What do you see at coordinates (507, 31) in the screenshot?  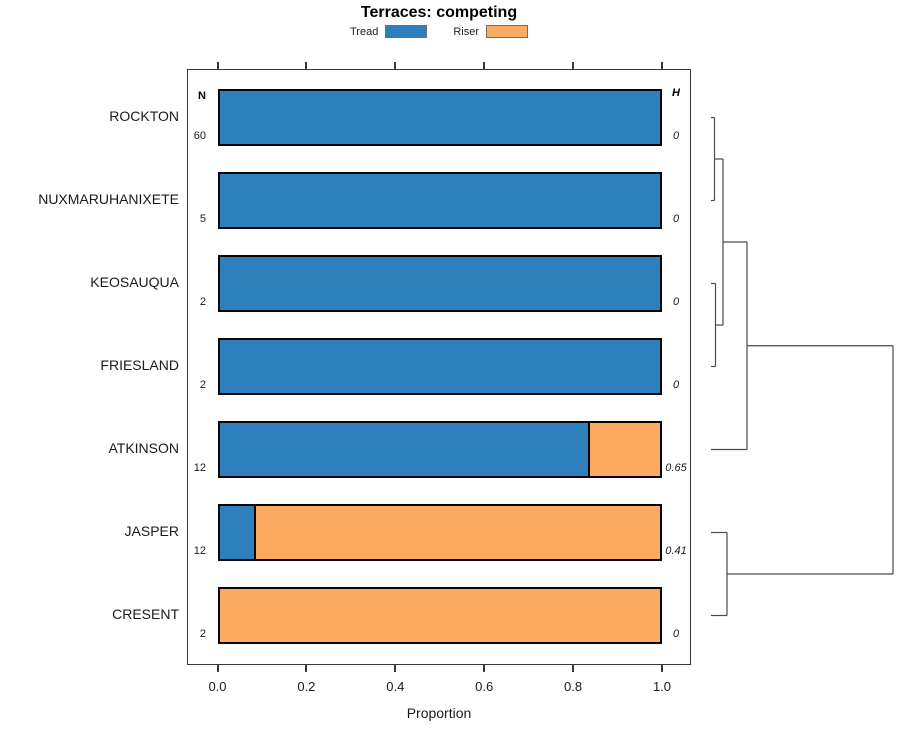 I see `riser-color-swatch` at bounding box center [507, 31].